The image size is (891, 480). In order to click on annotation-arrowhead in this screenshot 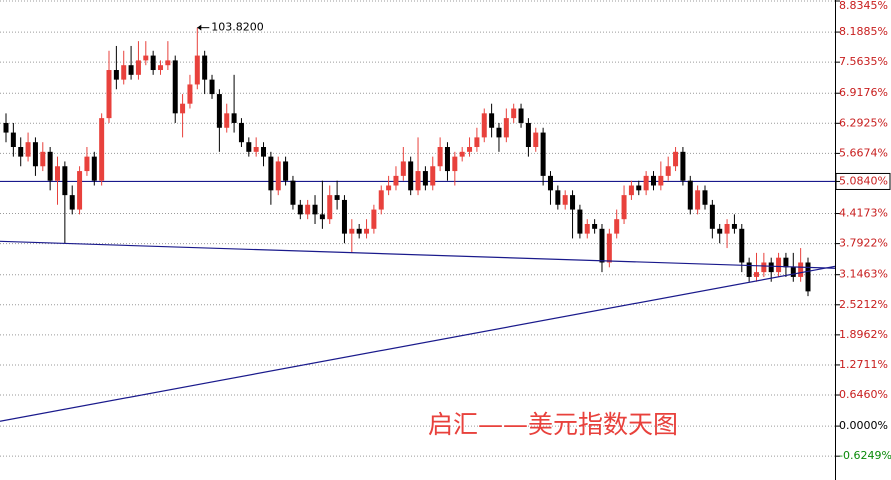, I will do `click(199, 27)`.